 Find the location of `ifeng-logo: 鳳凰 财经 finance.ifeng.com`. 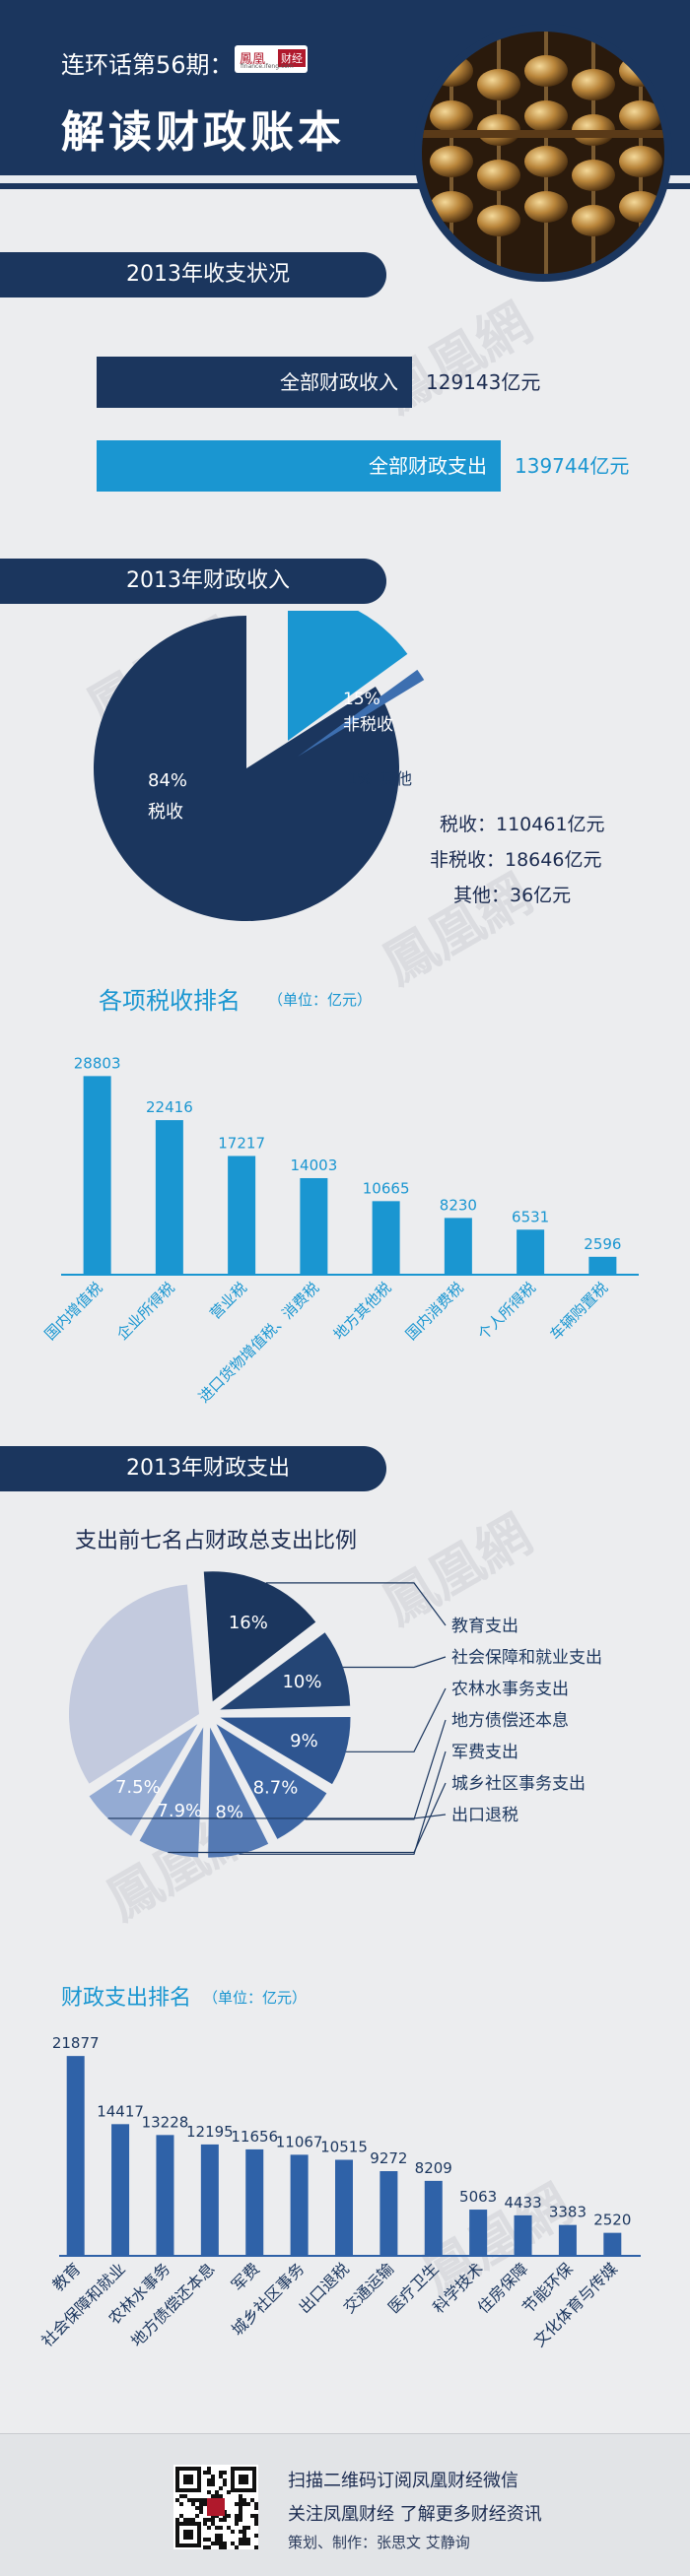

ifeng-logo: 鳳凰 财经 finance.ifeng.com is located at coordinates (272, 59).